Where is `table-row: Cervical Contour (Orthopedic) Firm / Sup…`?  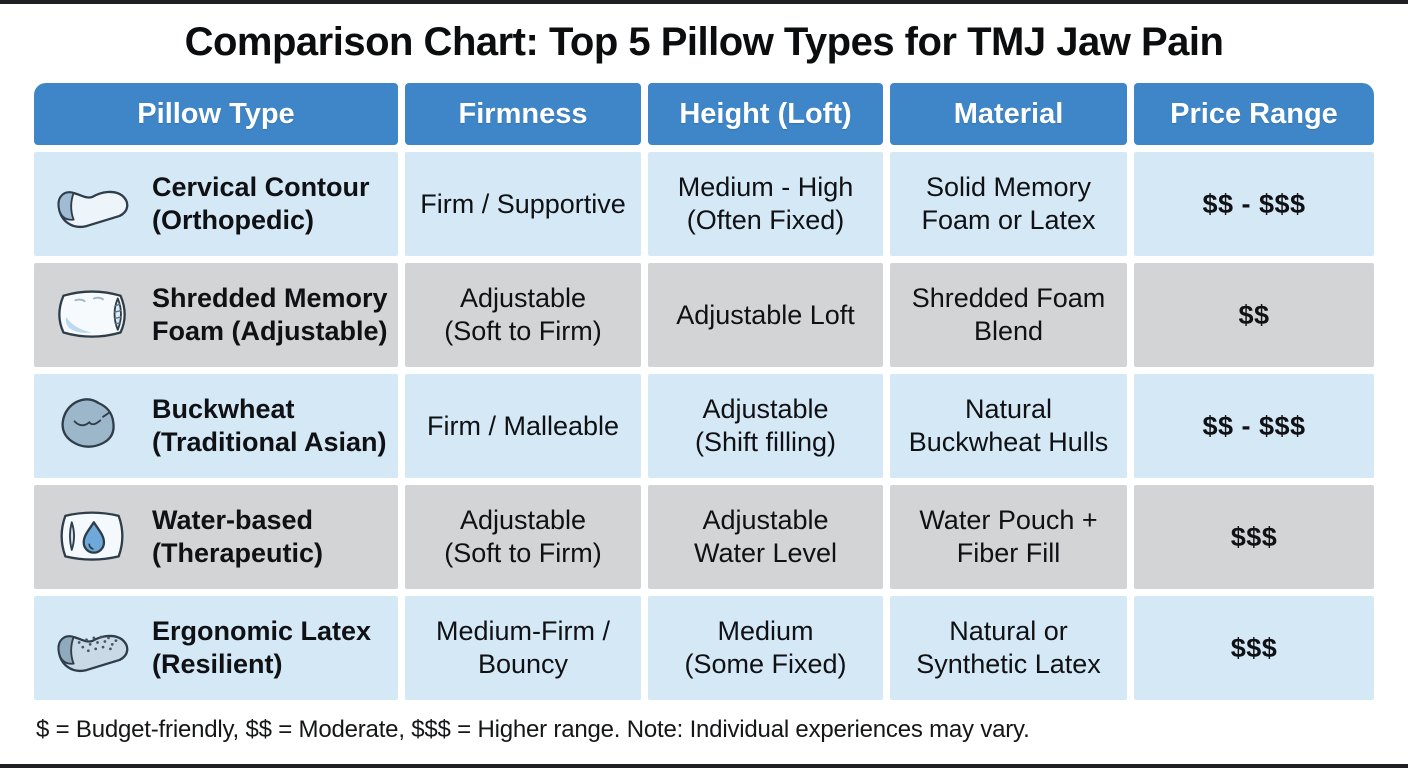 table-row: Cervical Contour (Orthopedic) Firm / Sup… is located at coordinates (704, 204).